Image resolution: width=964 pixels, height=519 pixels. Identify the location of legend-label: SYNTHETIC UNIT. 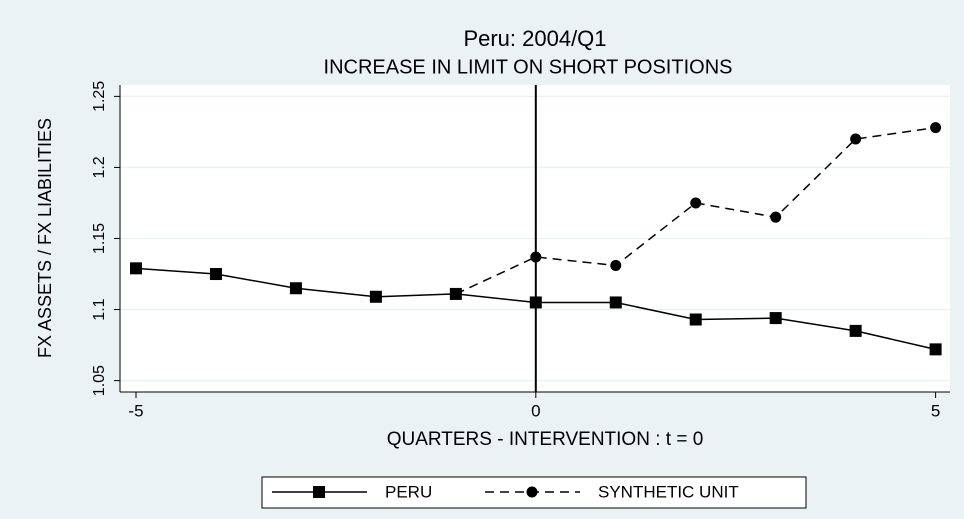
(668, 491).